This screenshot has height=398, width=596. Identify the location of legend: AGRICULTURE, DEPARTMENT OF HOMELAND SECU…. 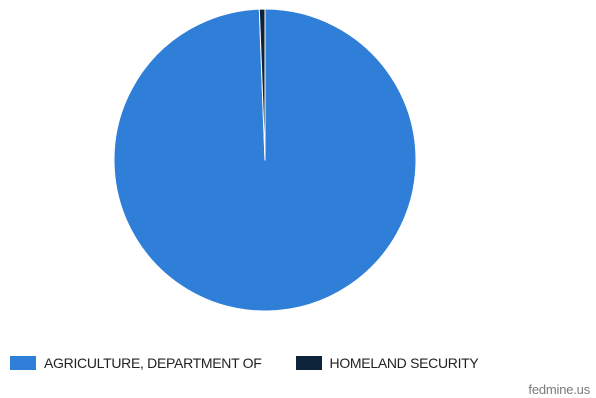
(261, 363).